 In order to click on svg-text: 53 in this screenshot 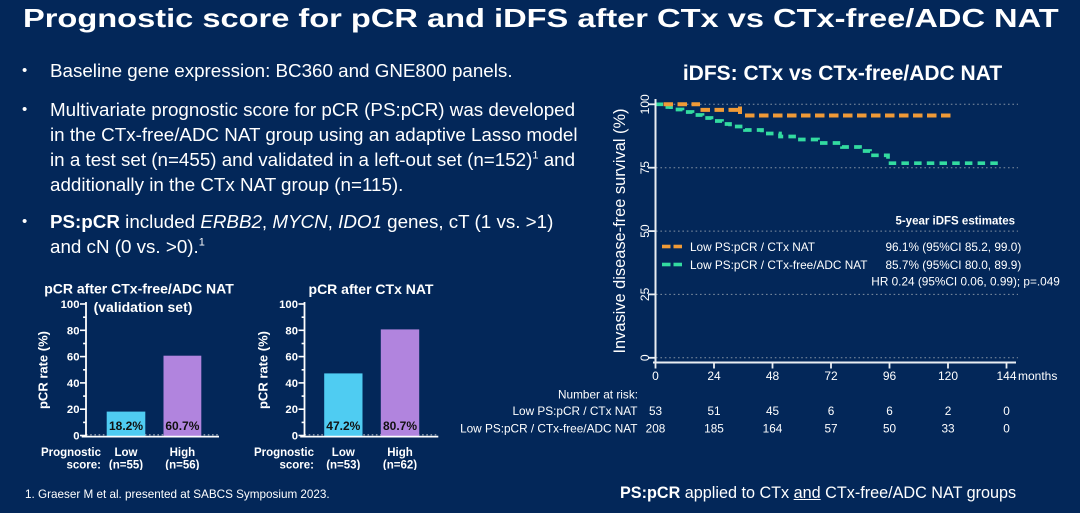, I will do `click(656, 411)`.